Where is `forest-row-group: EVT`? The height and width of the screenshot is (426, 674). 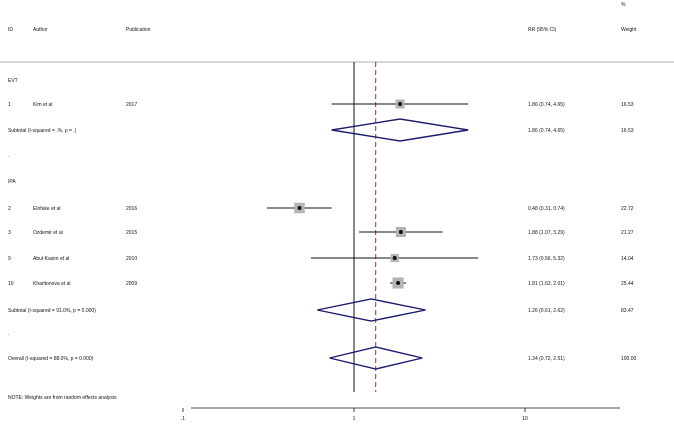
forest-row-group: EVT is located at coordinates (13, 81).